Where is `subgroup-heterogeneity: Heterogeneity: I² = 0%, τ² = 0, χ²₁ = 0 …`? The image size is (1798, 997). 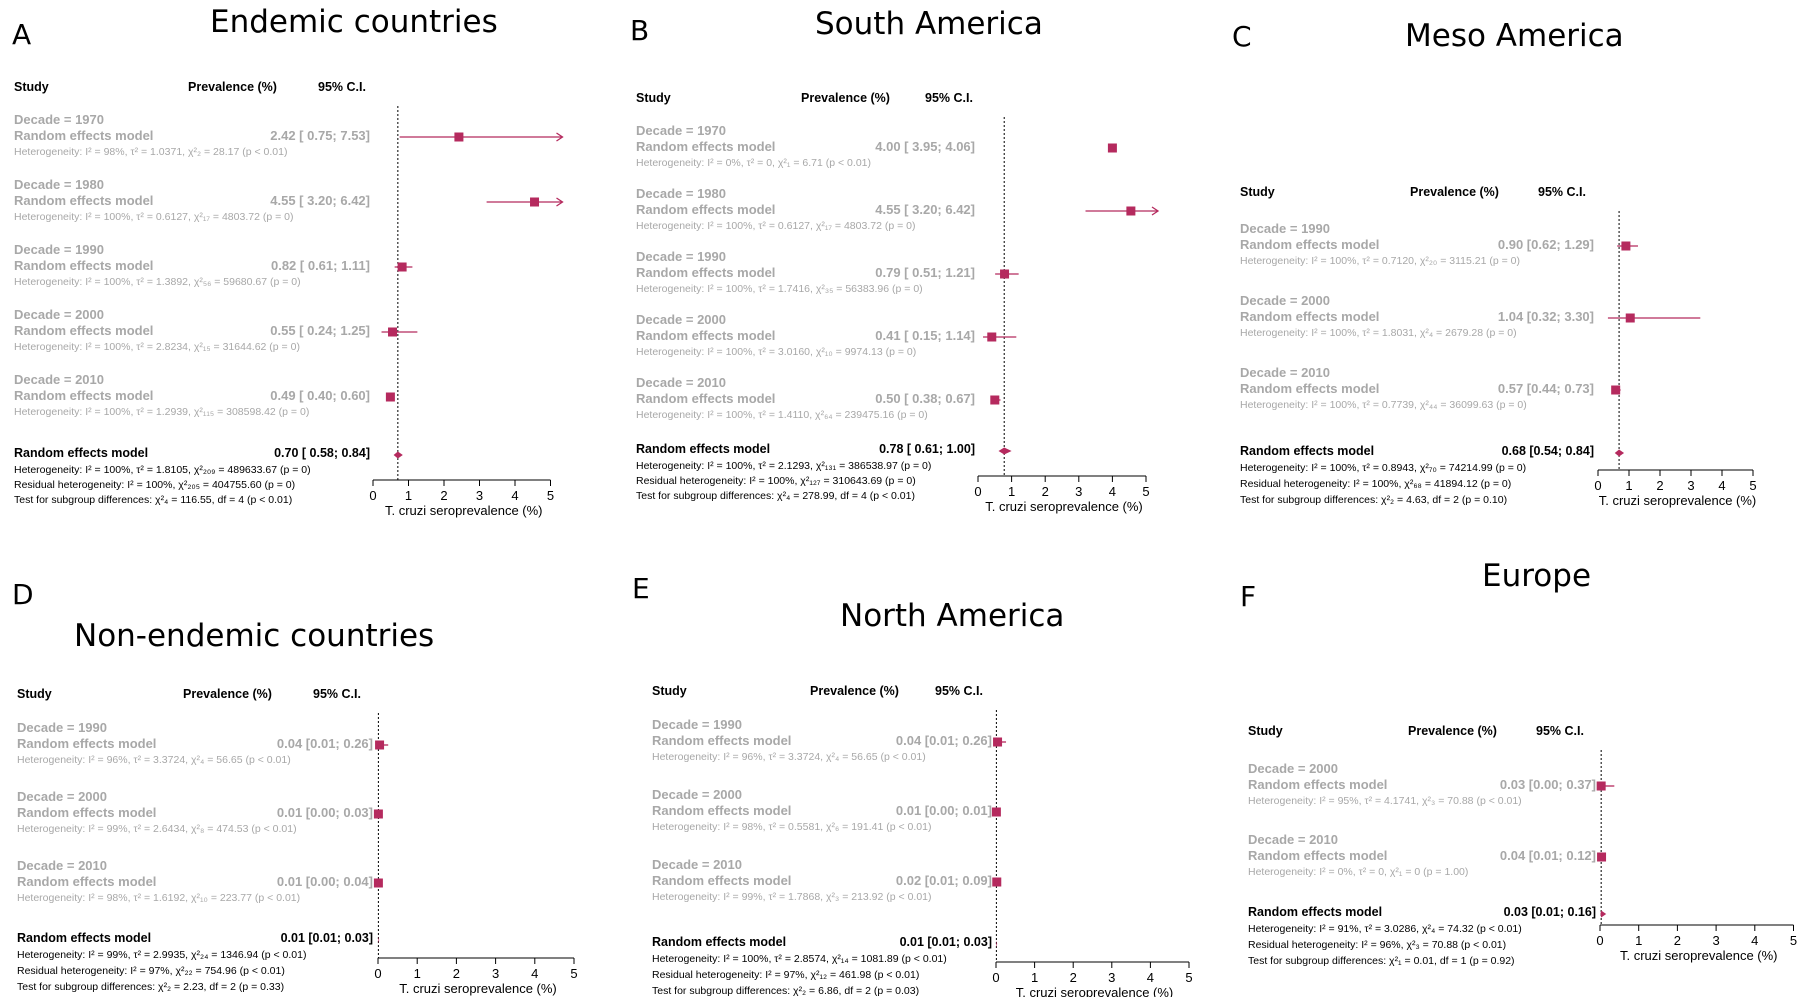 subgroup-heterogeneity: Heterogeneity: I² = 0%, τ² = 0, χ²₁ = 0 … is located at coordinates (1358, 872).